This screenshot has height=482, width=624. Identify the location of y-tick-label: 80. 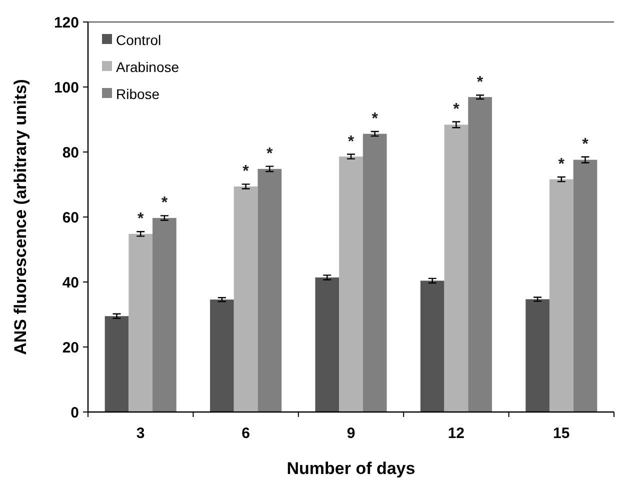
(70, 153).